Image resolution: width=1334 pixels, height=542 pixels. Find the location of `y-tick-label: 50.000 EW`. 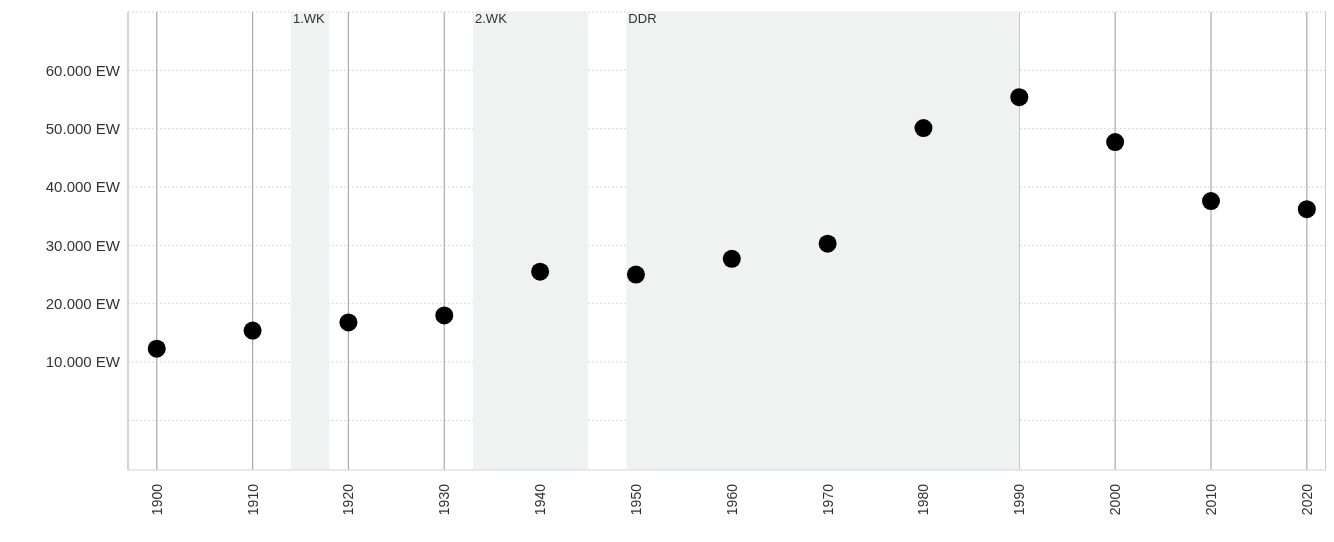

y-tick-label: 50.000 EW is located at coordinates (83, 129).